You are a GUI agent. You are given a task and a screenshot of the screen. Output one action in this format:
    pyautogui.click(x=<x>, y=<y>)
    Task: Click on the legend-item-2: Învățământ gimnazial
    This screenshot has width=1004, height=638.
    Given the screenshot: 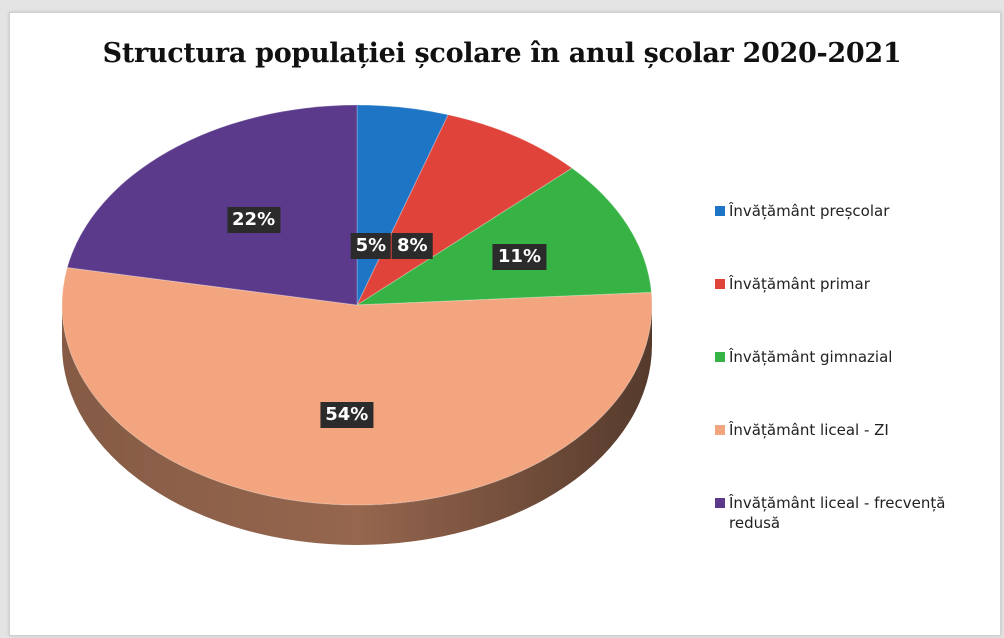 What is the action you would take?
    pyautogui.click(x=855, y=383)
    